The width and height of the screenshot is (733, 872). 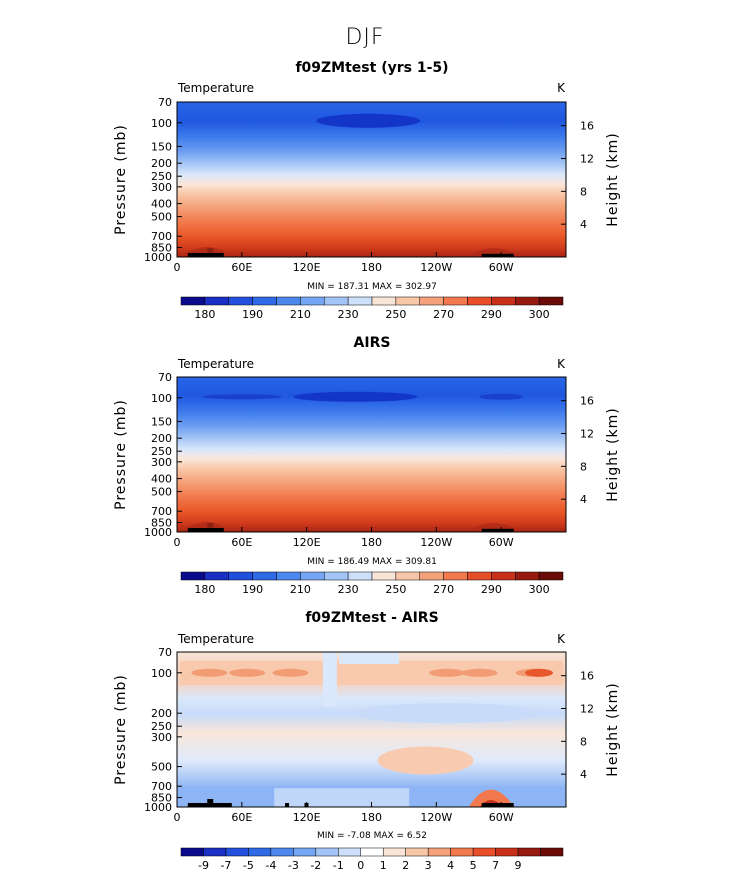 I want to click on colorbar-label: 300, so click(x=539, y=314).